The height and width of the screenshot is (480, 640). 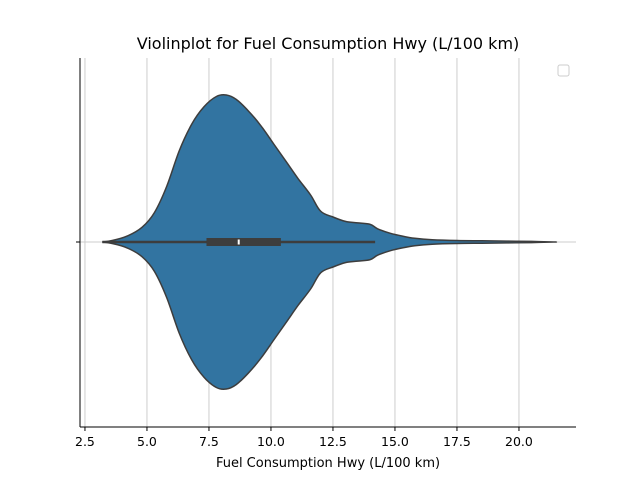 I want to click on x-tick-label: 12.5, so click(x=333, y=441).